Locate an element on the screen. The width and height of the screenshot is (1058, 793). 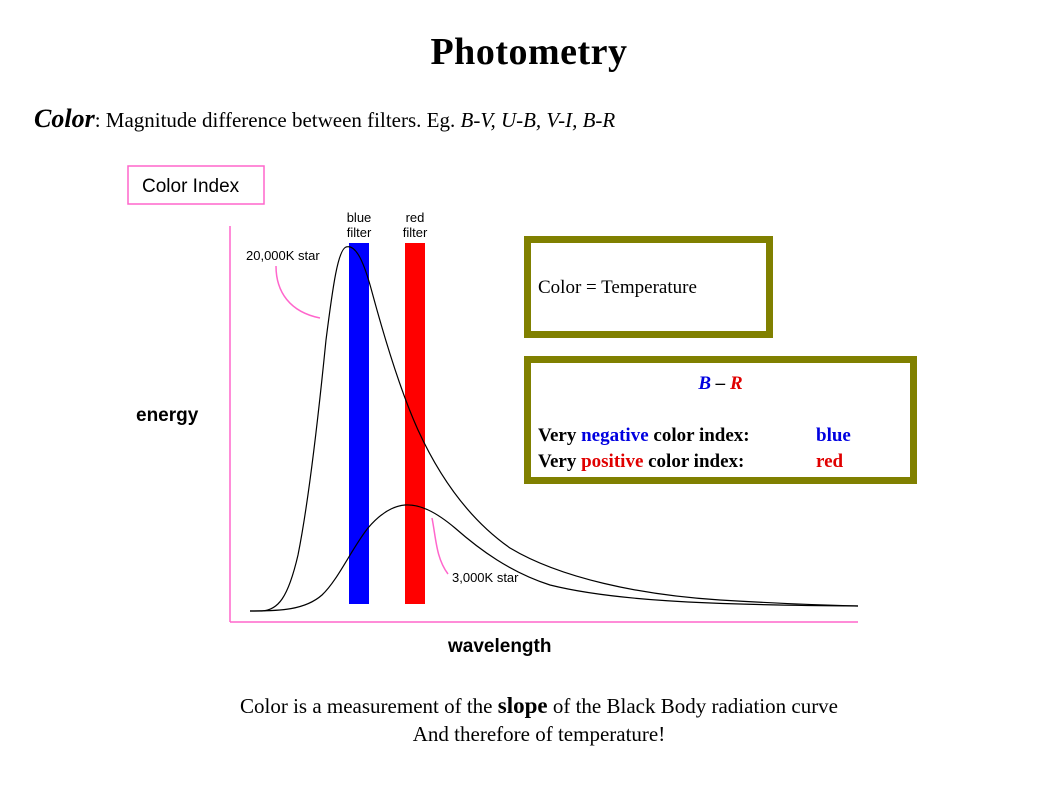
positive-row-value: red is located at coordinates (830, 461).